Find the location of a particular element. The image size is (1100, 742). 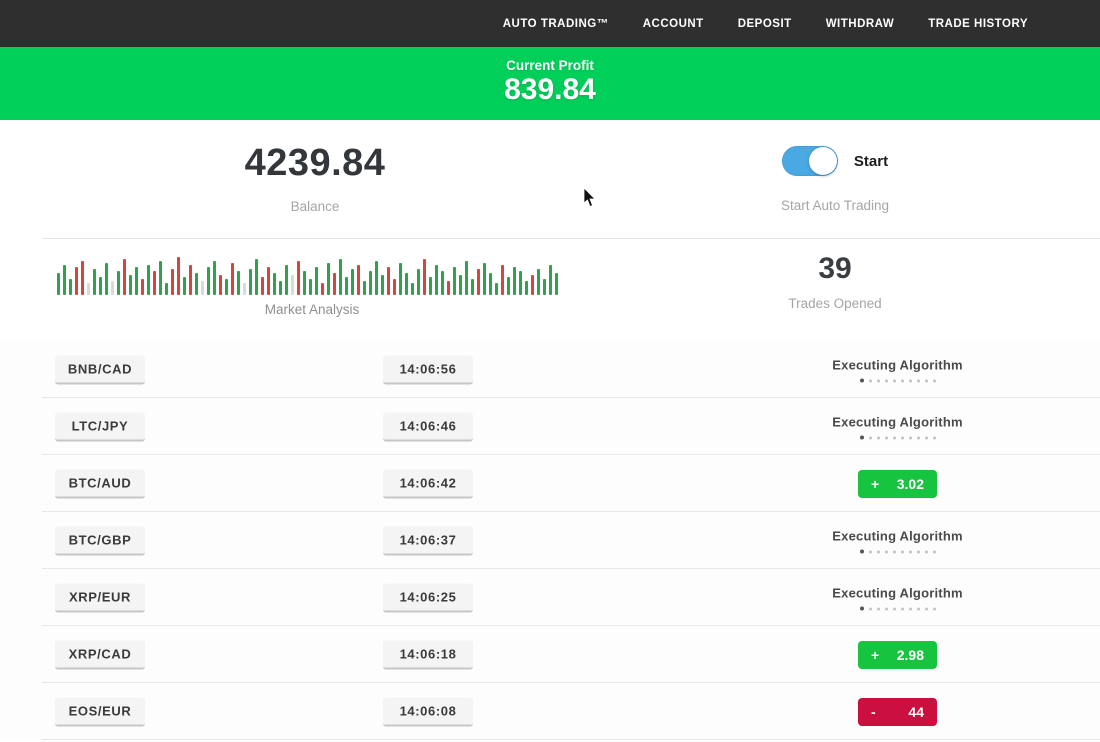

auto-trading-toggle is located at coordinates (809, 161).